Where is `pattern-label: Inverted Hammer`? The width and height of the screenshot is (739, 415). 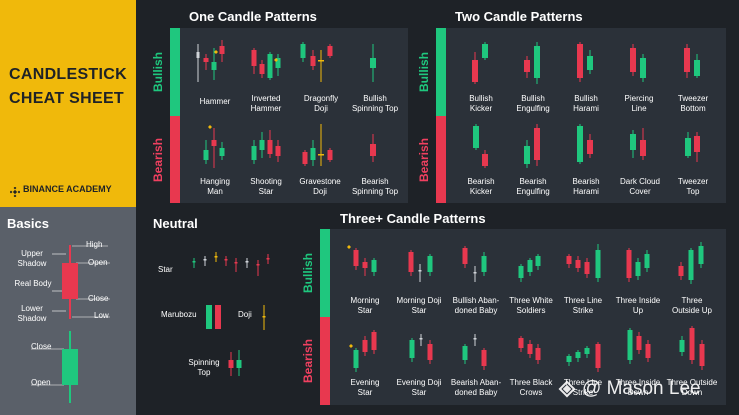
pattern-label: Inverted Hammer is located at coordinates (266, 103).